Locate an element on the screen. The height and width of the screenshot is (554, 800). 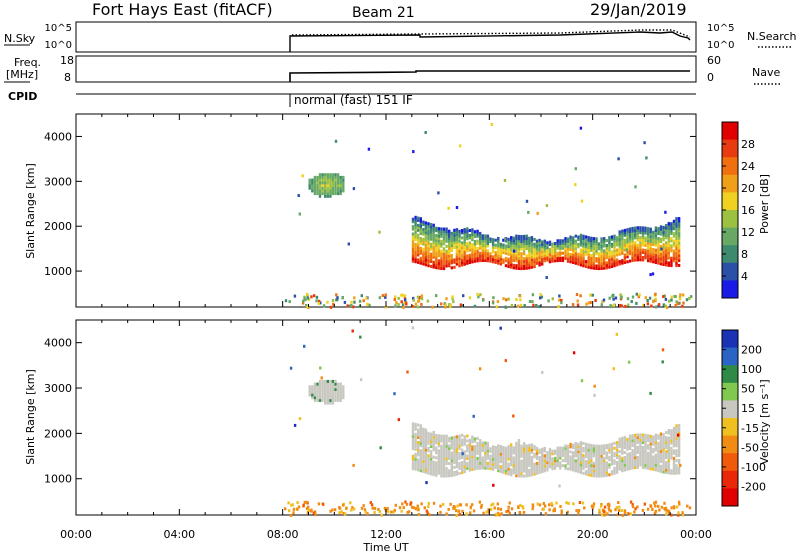
x-tick-label: 20:00 is located at coordinates (593, 534).